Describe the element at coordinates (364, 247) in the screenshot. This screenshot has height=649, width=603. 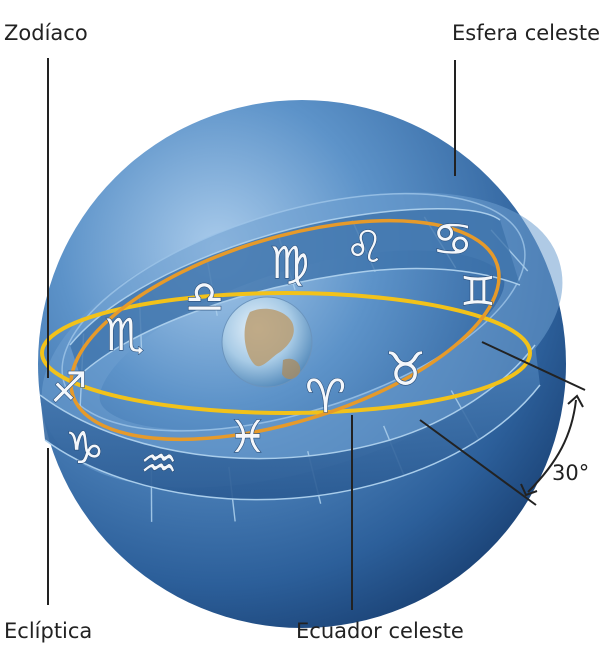
I see `zodiac-sign-leo: ♌` at that location.